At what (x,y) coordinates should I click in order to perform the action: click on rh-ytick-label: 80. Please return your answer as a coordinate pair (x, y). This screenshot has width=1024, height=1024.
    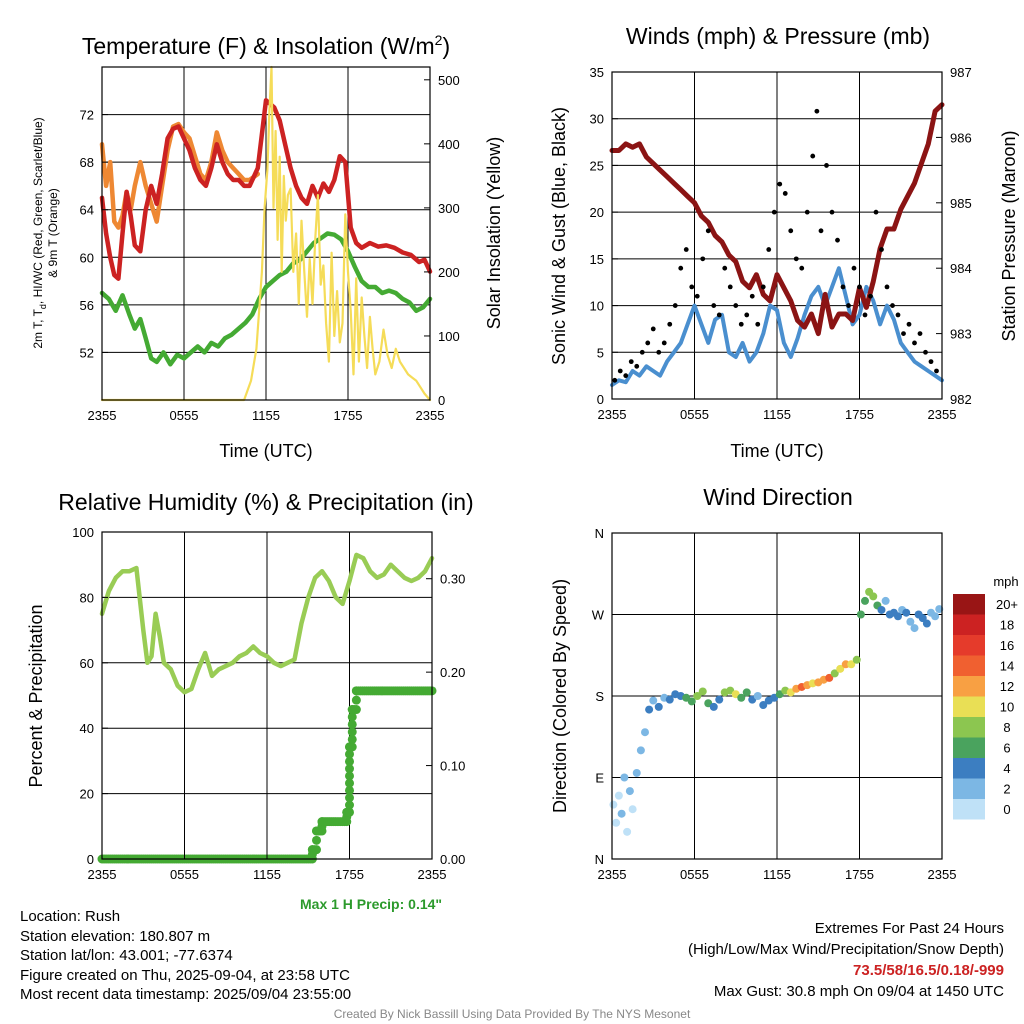
    Looking at the image, I should click on (87, 597).